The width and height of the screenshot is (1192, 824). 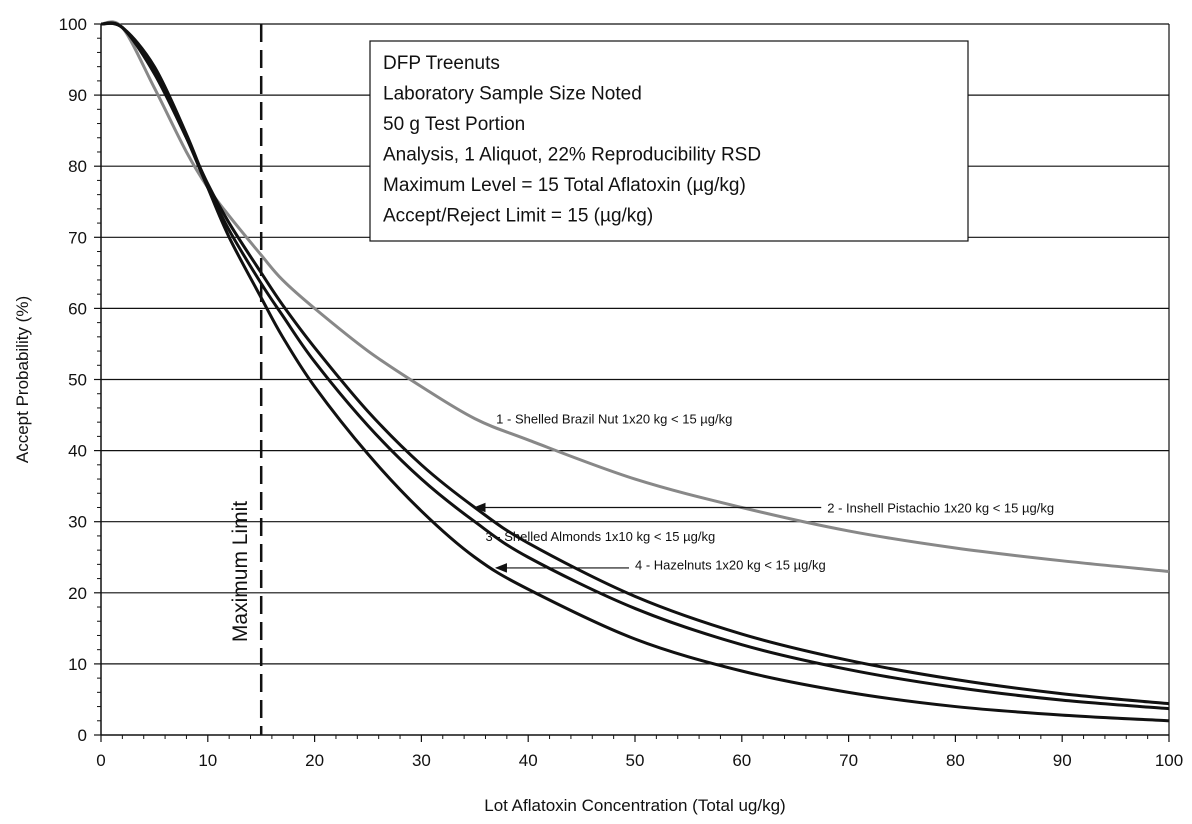 I want to click on info-line-3: 50 g Test Portion, so click(x=454, y=124).